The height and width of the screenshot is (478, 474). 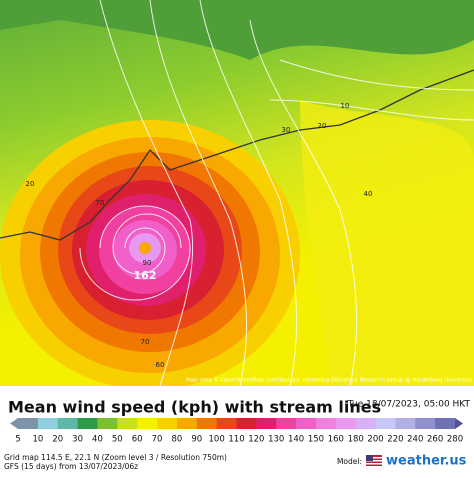 What do you see at coordinates (276, 440) in the screenshot?
I see `colorbar-label: 130` at bounding box center [276, 440].